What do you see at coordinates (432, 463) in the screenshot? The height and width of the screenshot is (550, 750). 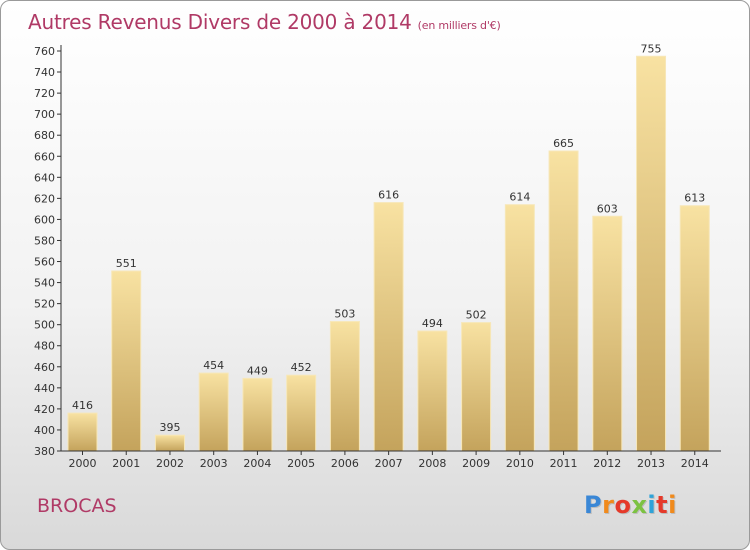 I see `x-tick-2008: 2008` at bounding box center [432, 463].